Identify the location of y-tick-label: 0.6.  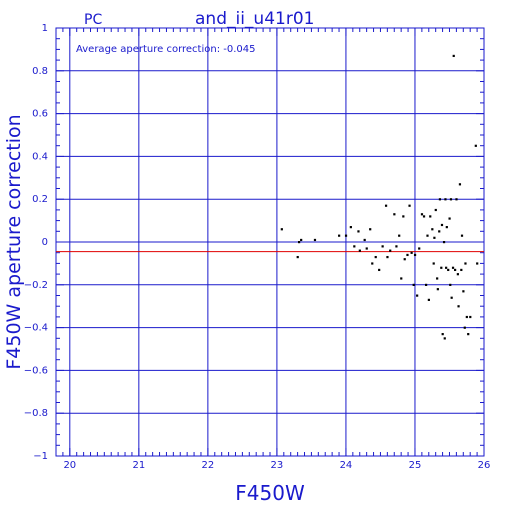
(40, 114).